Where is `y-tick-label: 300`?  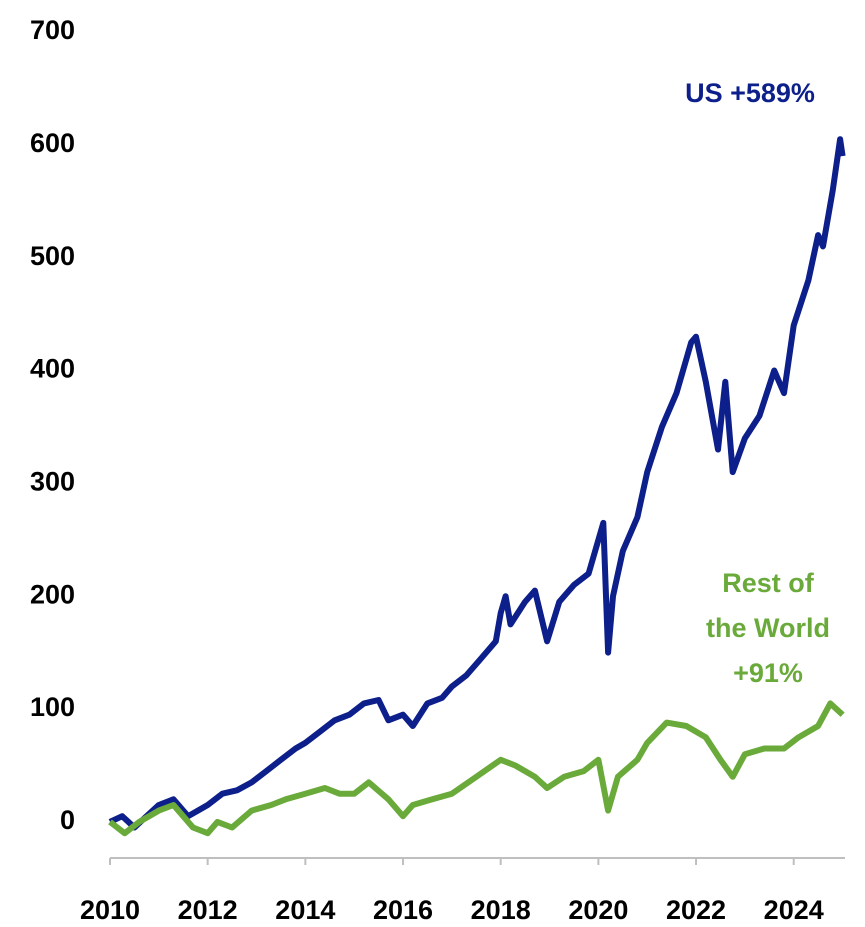
y-tick-label: 300 is located at coordinates (52, 481).